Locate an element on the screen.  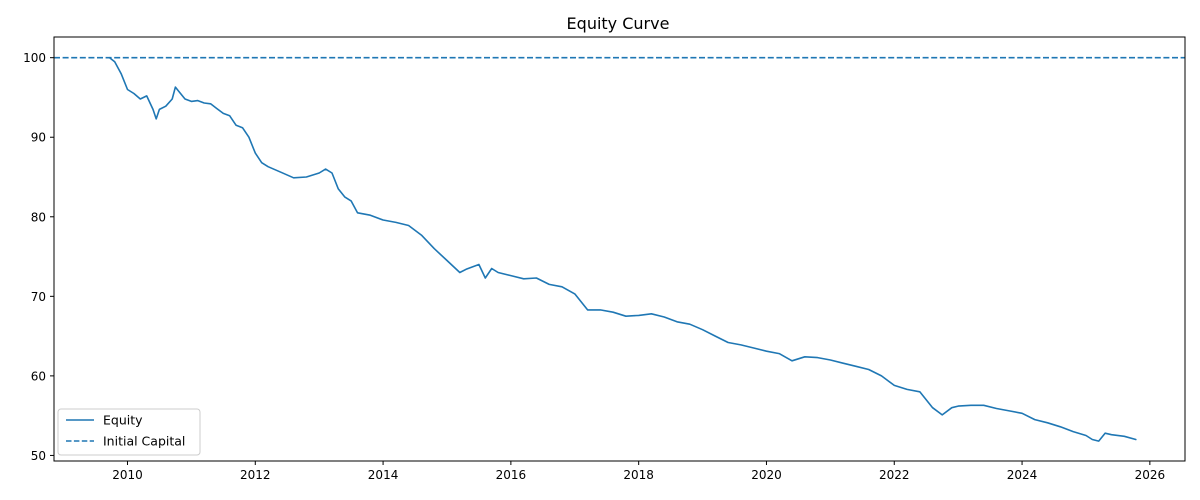
x-tick-label: 2020 is located at coordinates (766, 475).